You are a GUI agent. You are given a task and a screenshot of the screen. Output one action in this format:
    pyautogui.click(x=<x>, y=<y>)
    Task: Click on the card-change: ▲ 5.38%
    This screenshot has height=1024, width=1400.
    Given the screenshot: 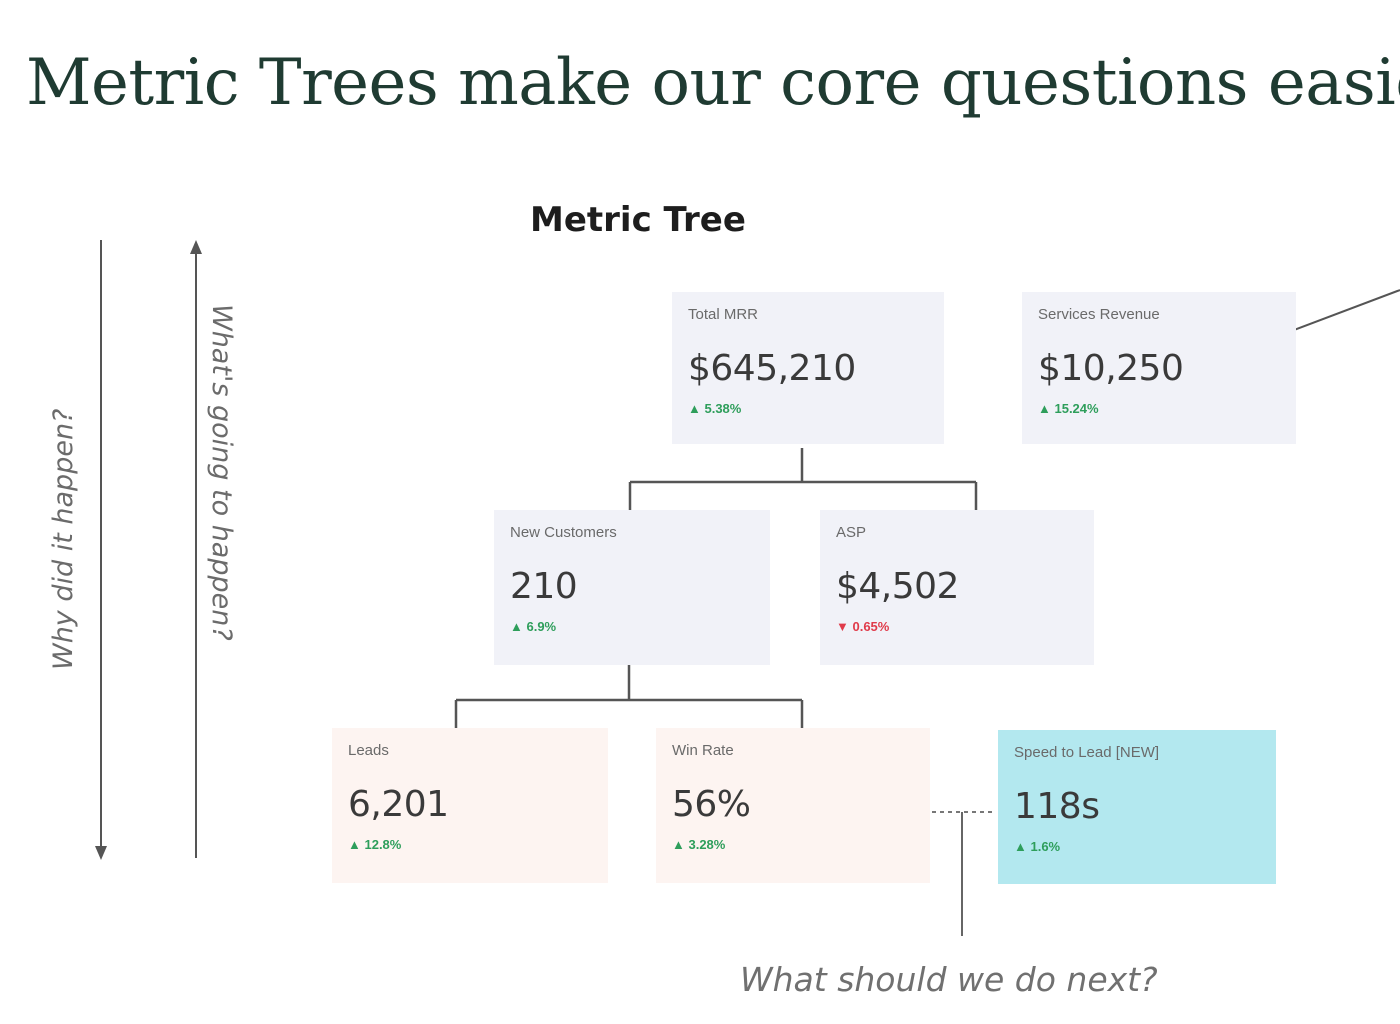 What is the action you would take?
    pyautogui.click(x=715, y=408)
    